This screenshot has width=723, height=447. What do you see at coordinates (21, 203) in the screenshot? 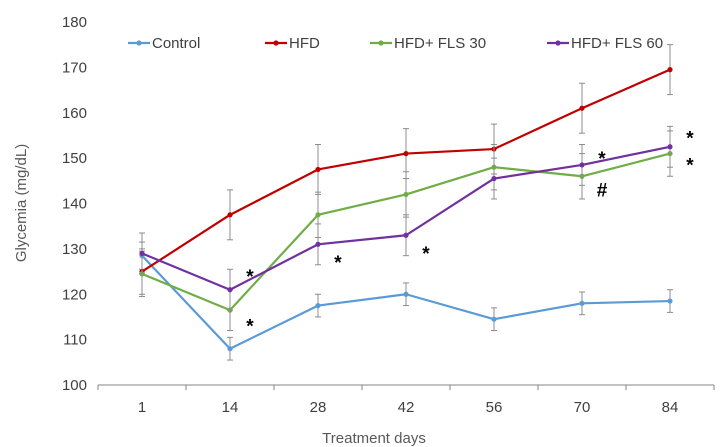
I see `y-axis-title: Glycemia (mg/dL)` at bounding box center [21, 203].